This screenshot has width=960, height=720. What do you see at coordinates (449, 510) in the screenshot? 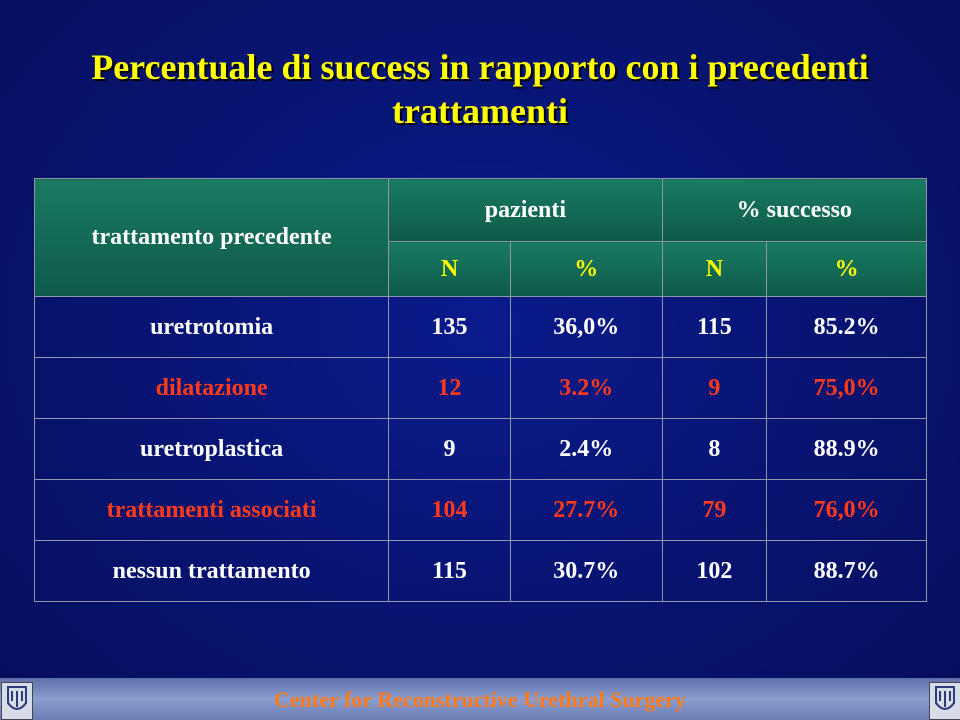
I see `table-cell: 104` at bounding box center [449, 510].